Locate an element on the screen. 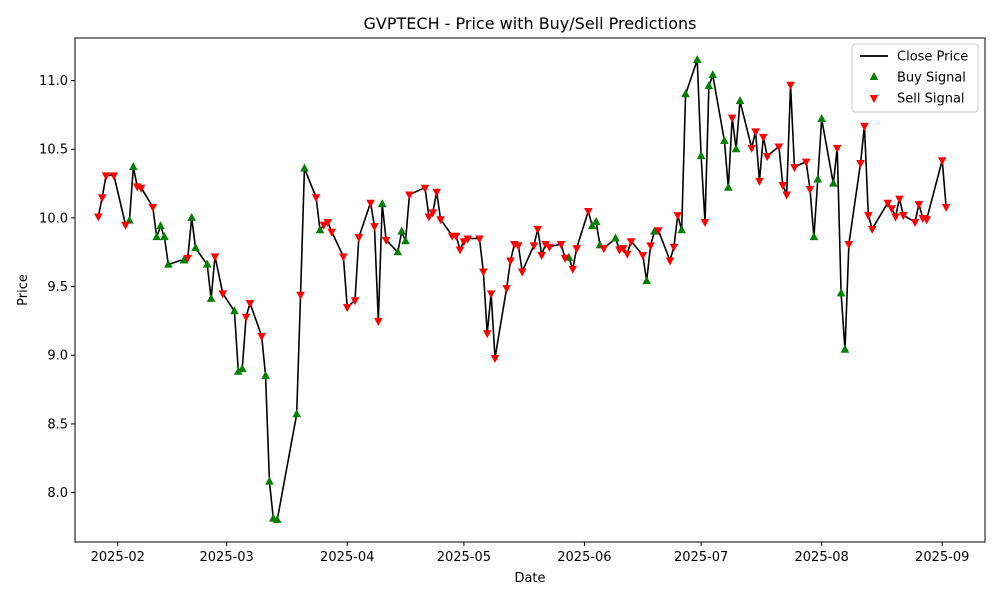 This screenshot has width=1000, height=600. y-tick-label: 8.5 is located at coordinates (57, 424).